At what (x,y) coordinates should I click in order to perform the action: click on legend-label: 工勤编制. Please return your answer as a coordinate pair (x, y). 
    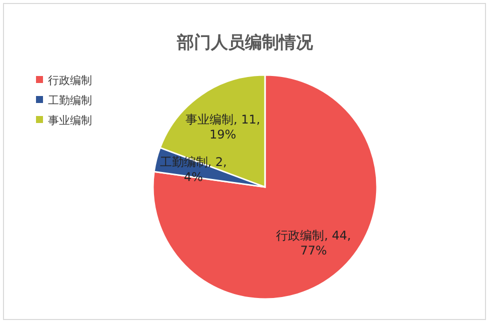
    Looking at the image, I should click on (70, 100).